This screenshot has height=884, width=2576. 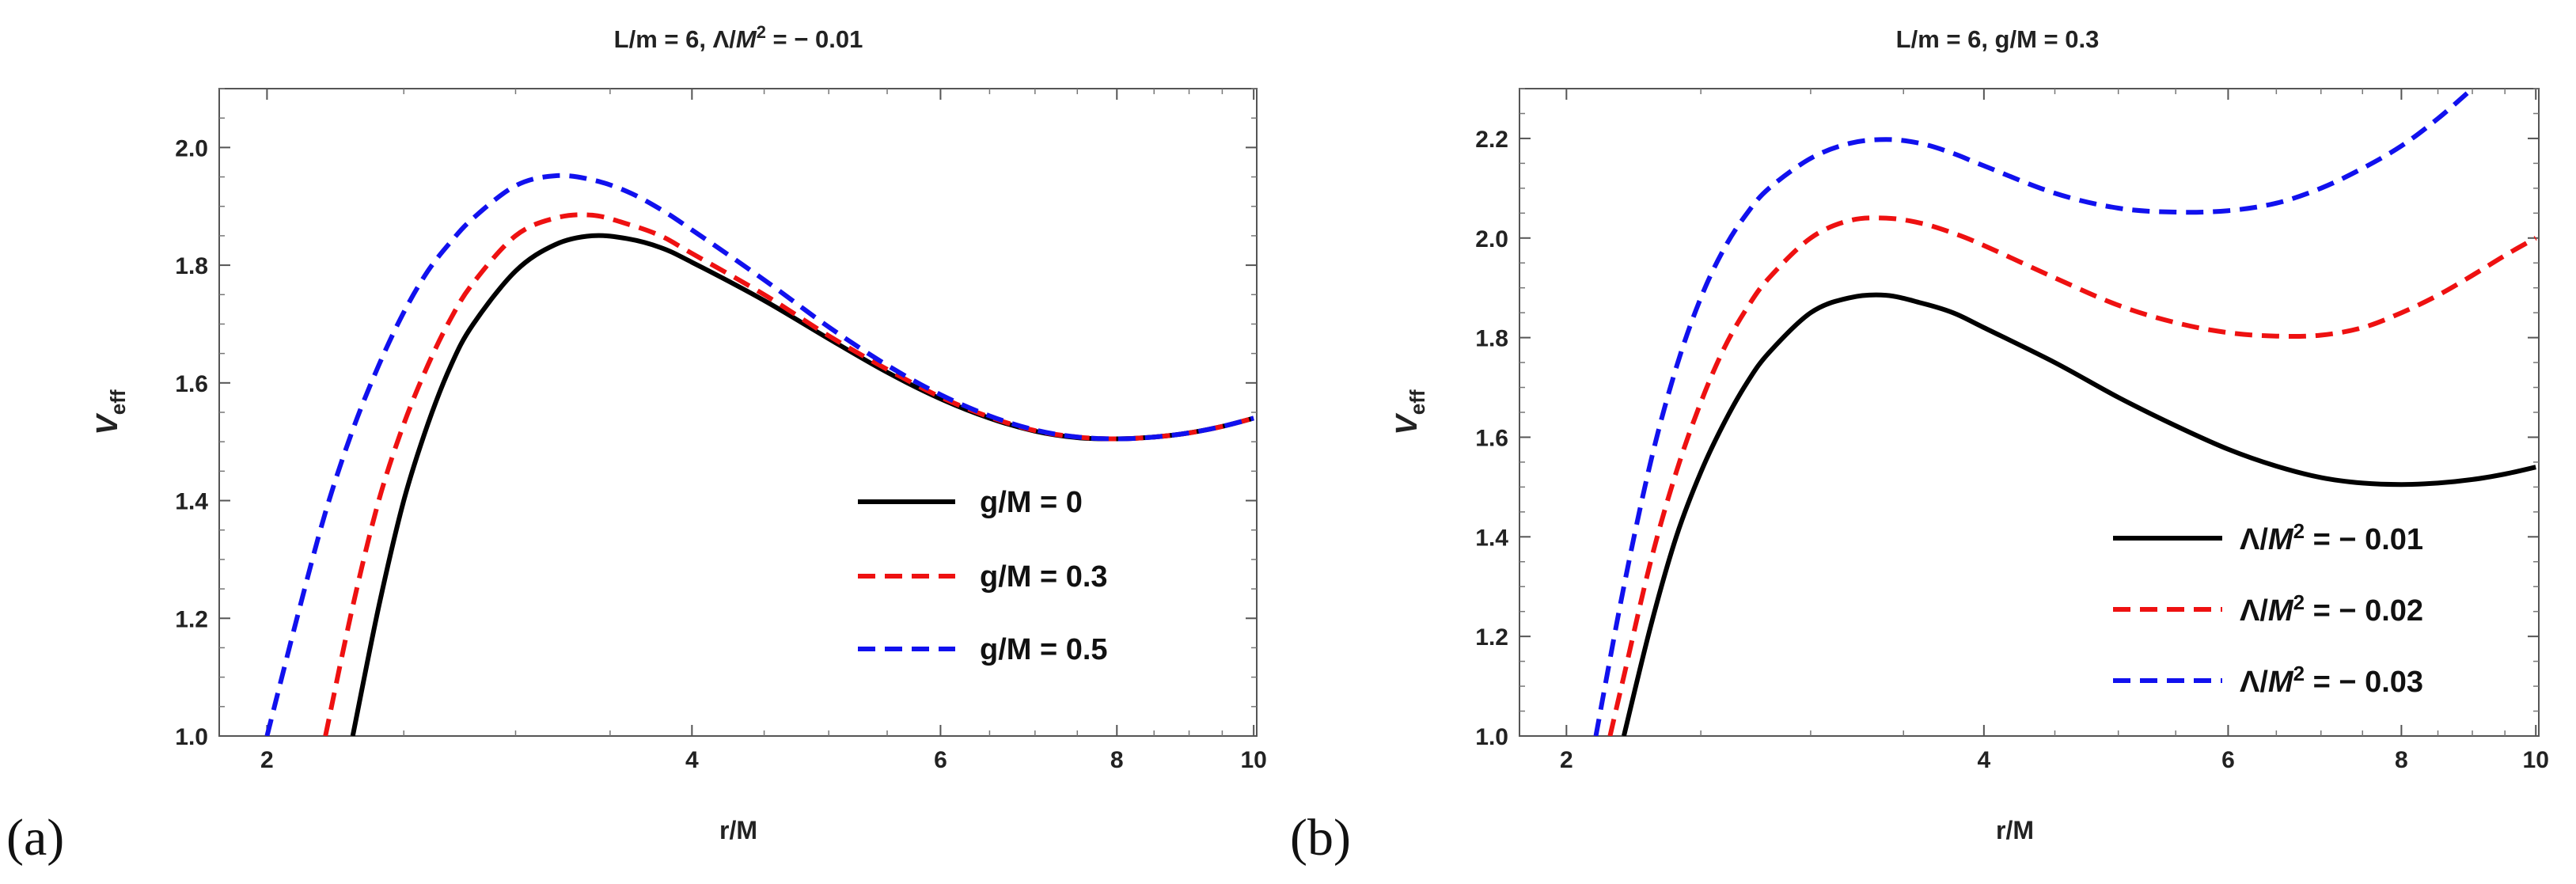 What do you see at coordinates (1998, 39) in the screenshot?
I see `panel-b-title: L/m = 6, g/M = 0.3` at bounding box center [1998, 39].